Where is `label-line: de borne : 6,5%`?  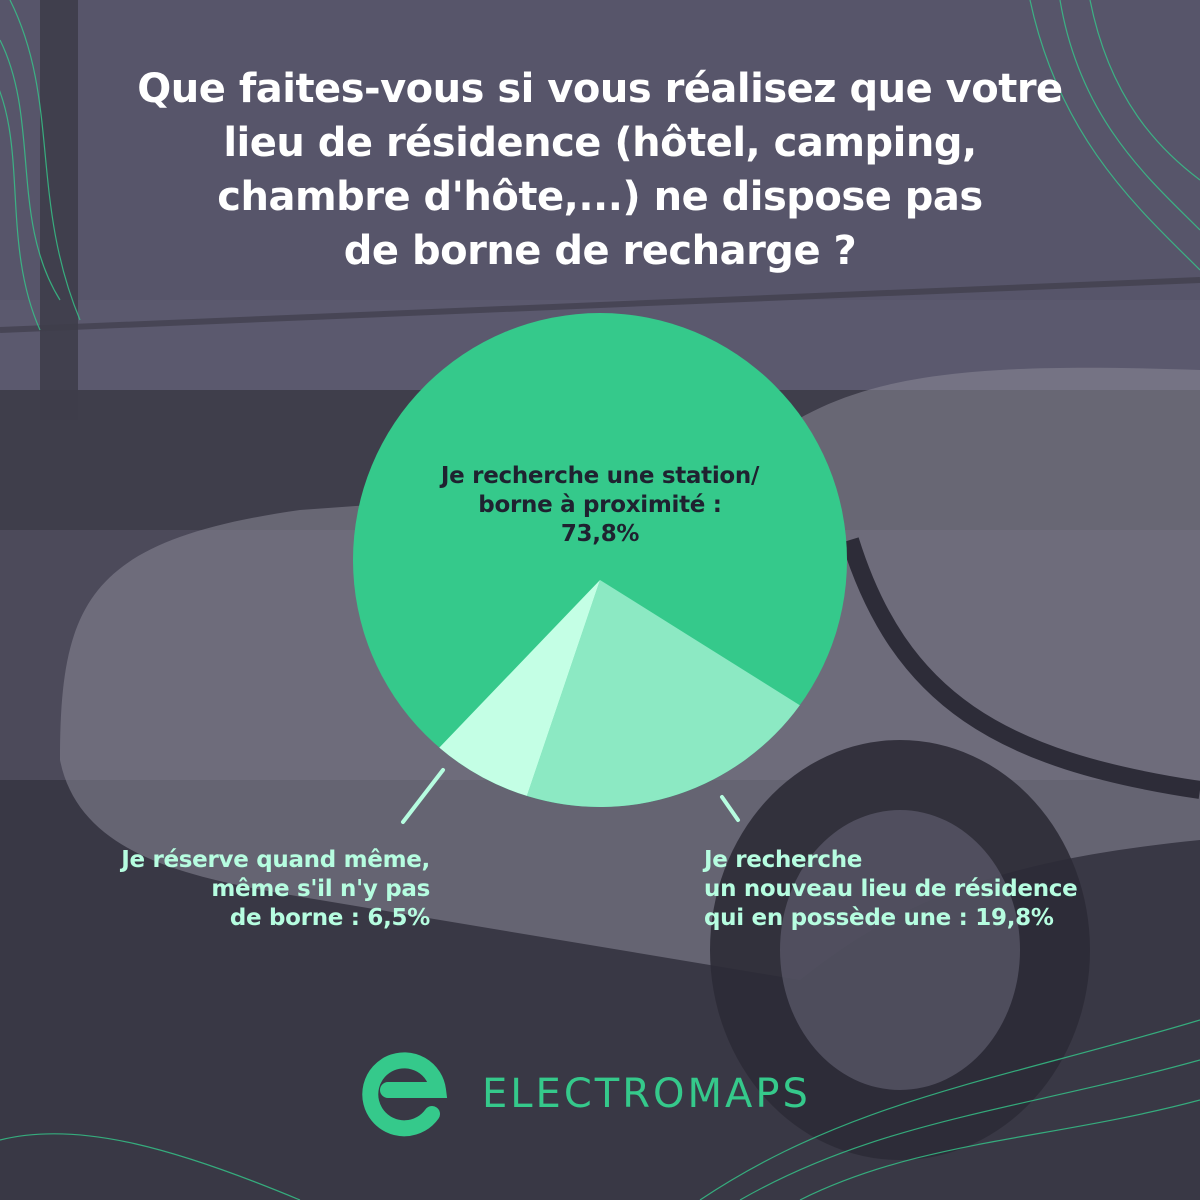 label-line: de borne : 6,5% is located at coordinates (329, 918).